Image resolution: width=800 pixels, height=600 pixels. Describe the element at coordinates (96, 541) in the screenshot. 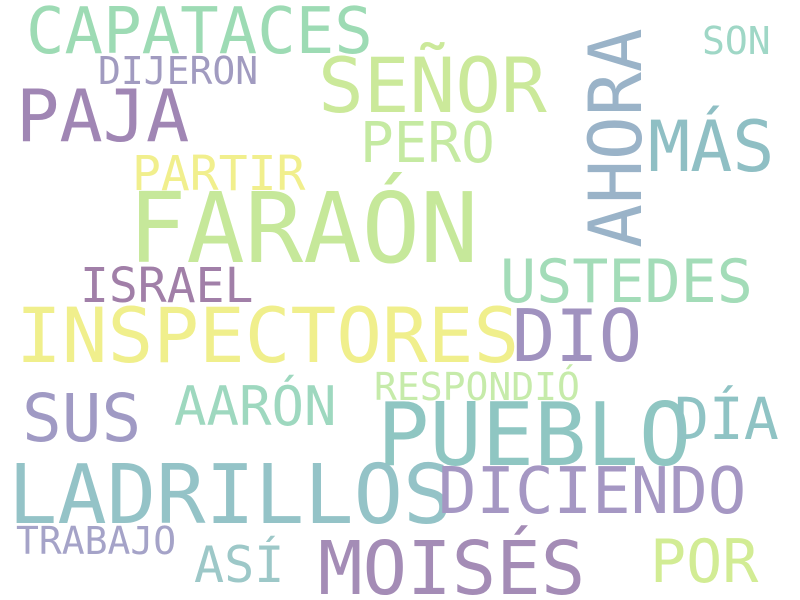

I see `word-trabajo: TRABAJO` at that location.